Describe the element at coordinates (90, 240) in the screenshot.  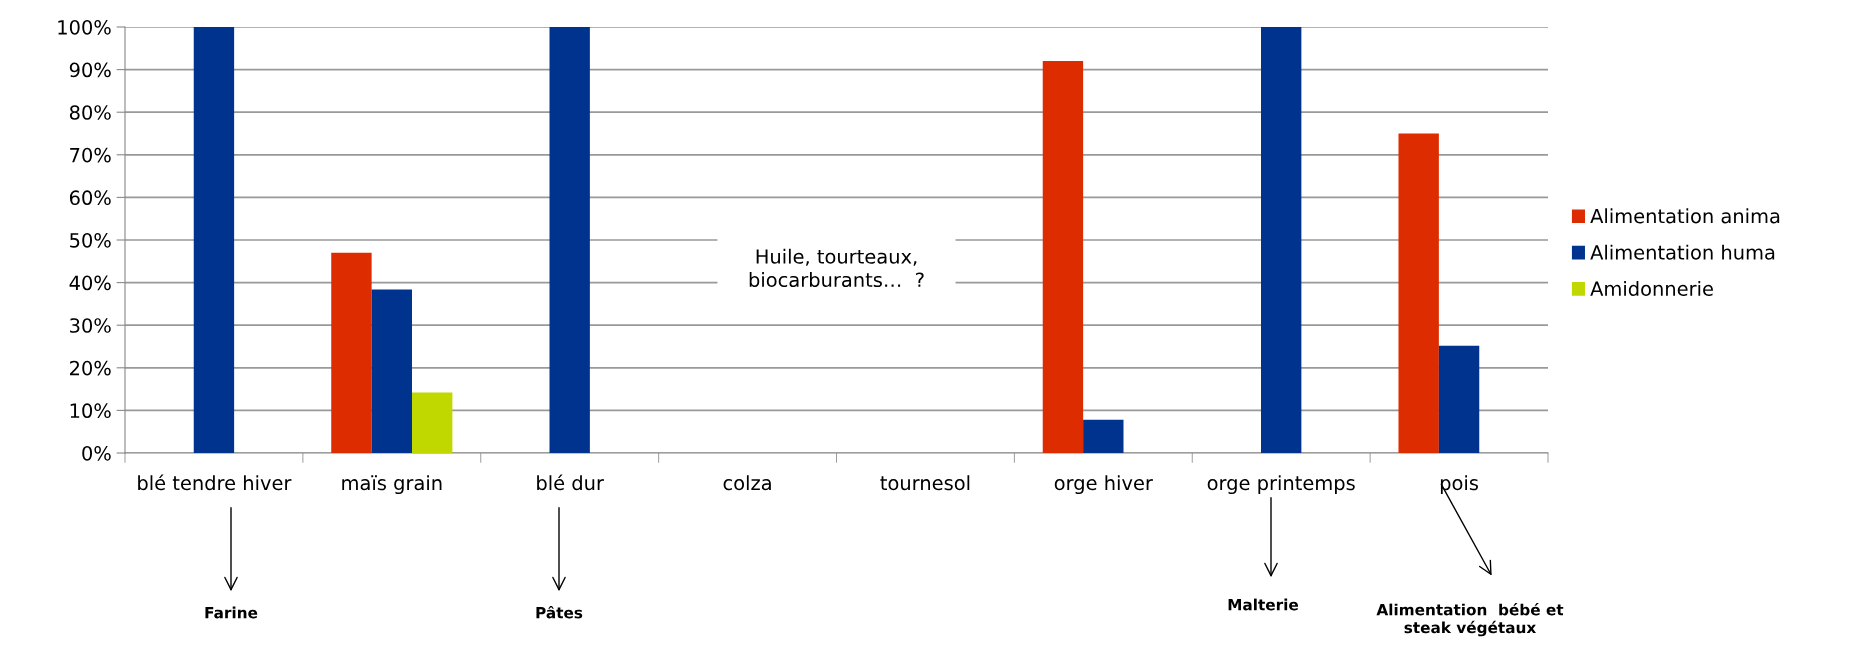
I see `y-tick-label: 50%` at that location.